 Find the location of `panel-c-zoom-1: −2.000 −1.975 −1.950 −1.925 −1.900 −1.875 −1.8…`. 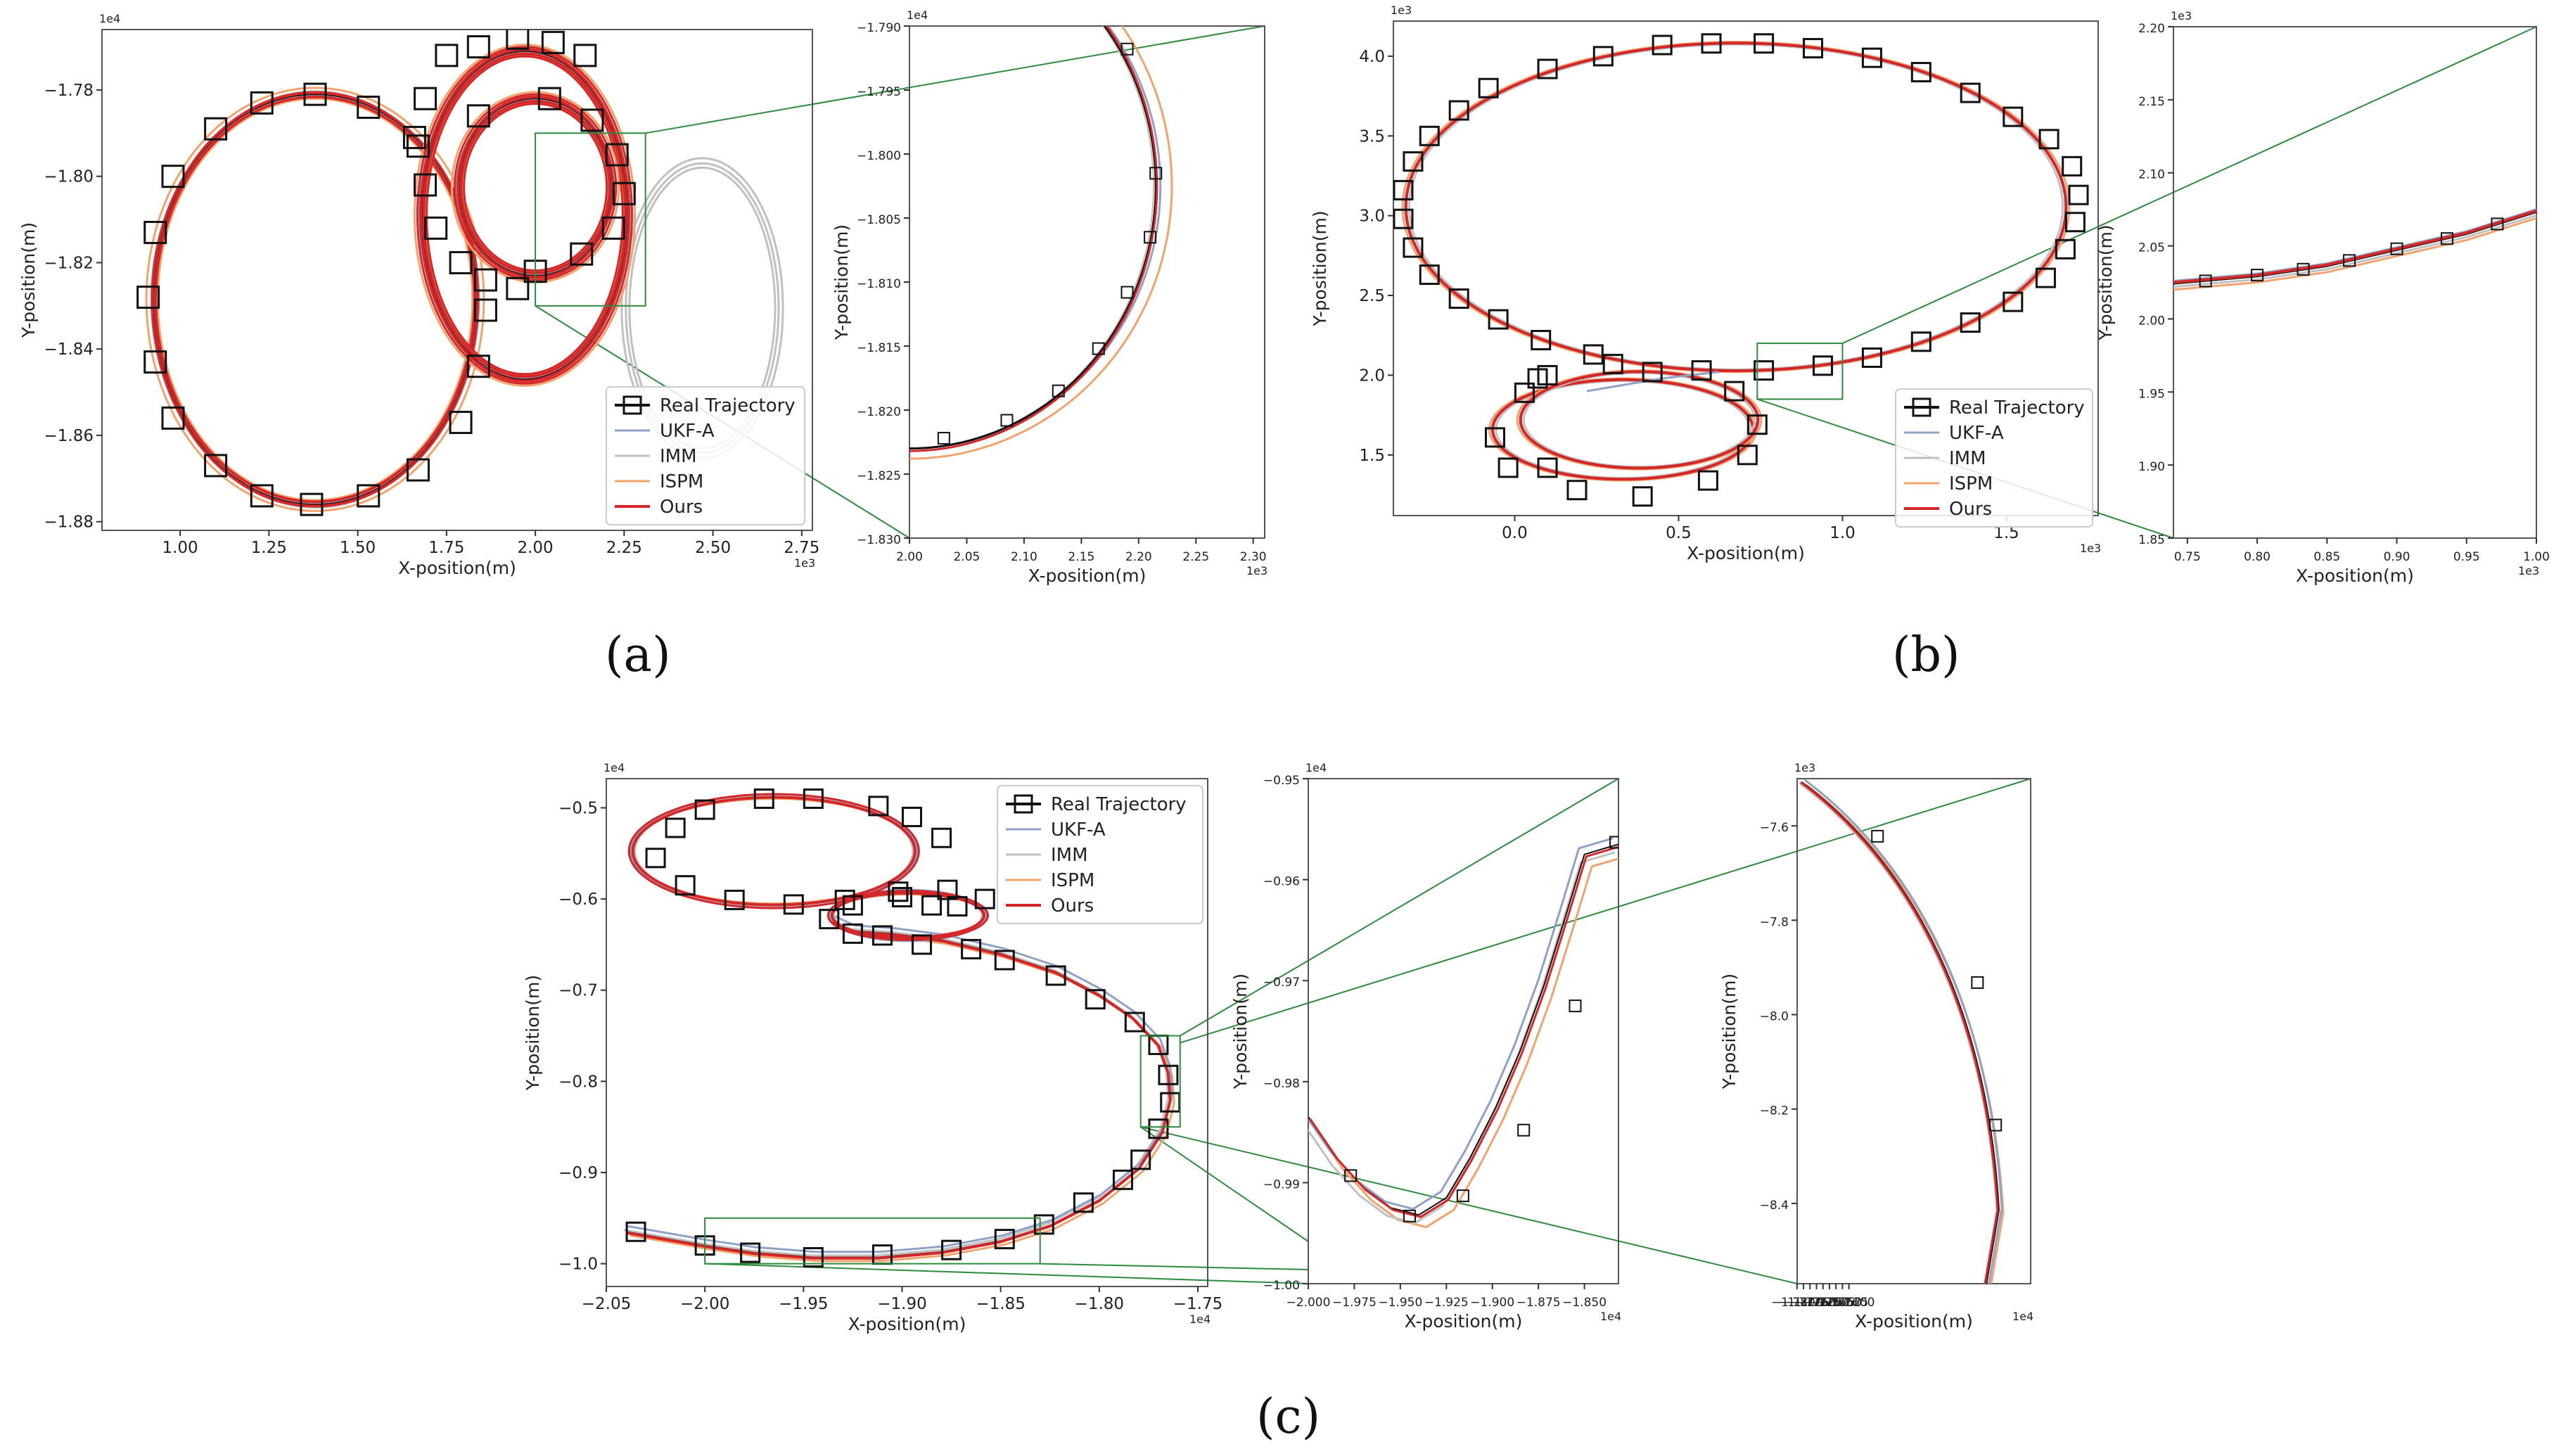

panel-c-zoom-1: −2.000 −1.975 −1.950 −1.925 −1.900 −1.875 −1.8… is located at coordinates (1425, 1046).